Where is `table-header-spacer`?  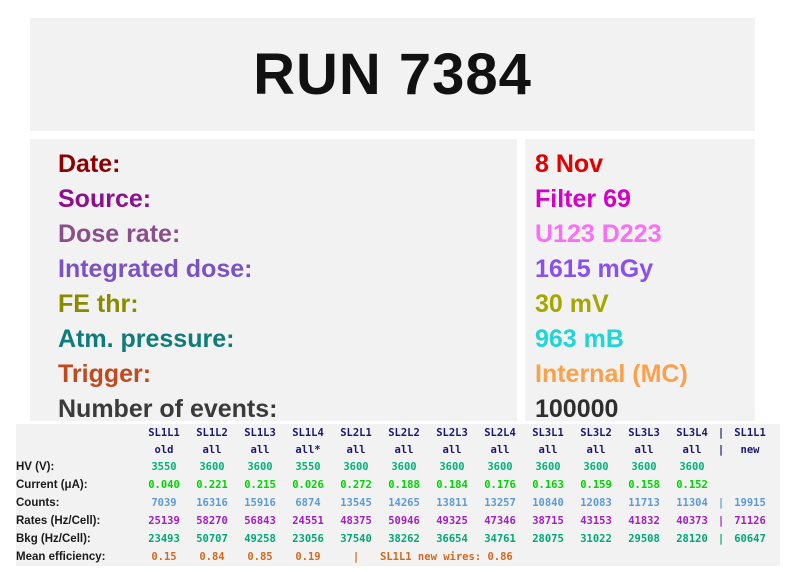 table-header-spacer is located at coordinates (78, 432).